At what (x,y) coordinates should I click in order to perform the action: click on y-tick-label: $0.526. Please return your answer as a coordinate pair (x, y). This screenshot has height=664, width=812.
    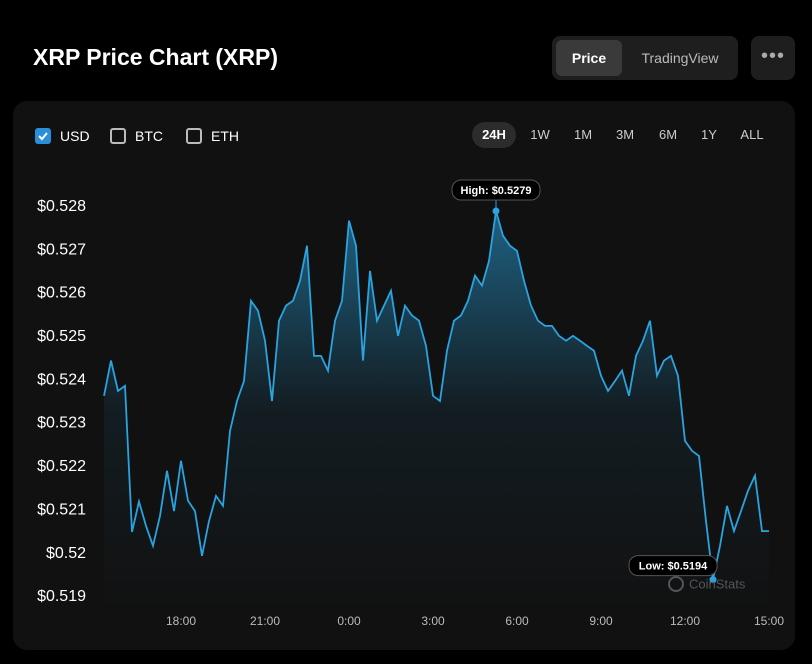
    Looking at the image, I should click on (61, 293).